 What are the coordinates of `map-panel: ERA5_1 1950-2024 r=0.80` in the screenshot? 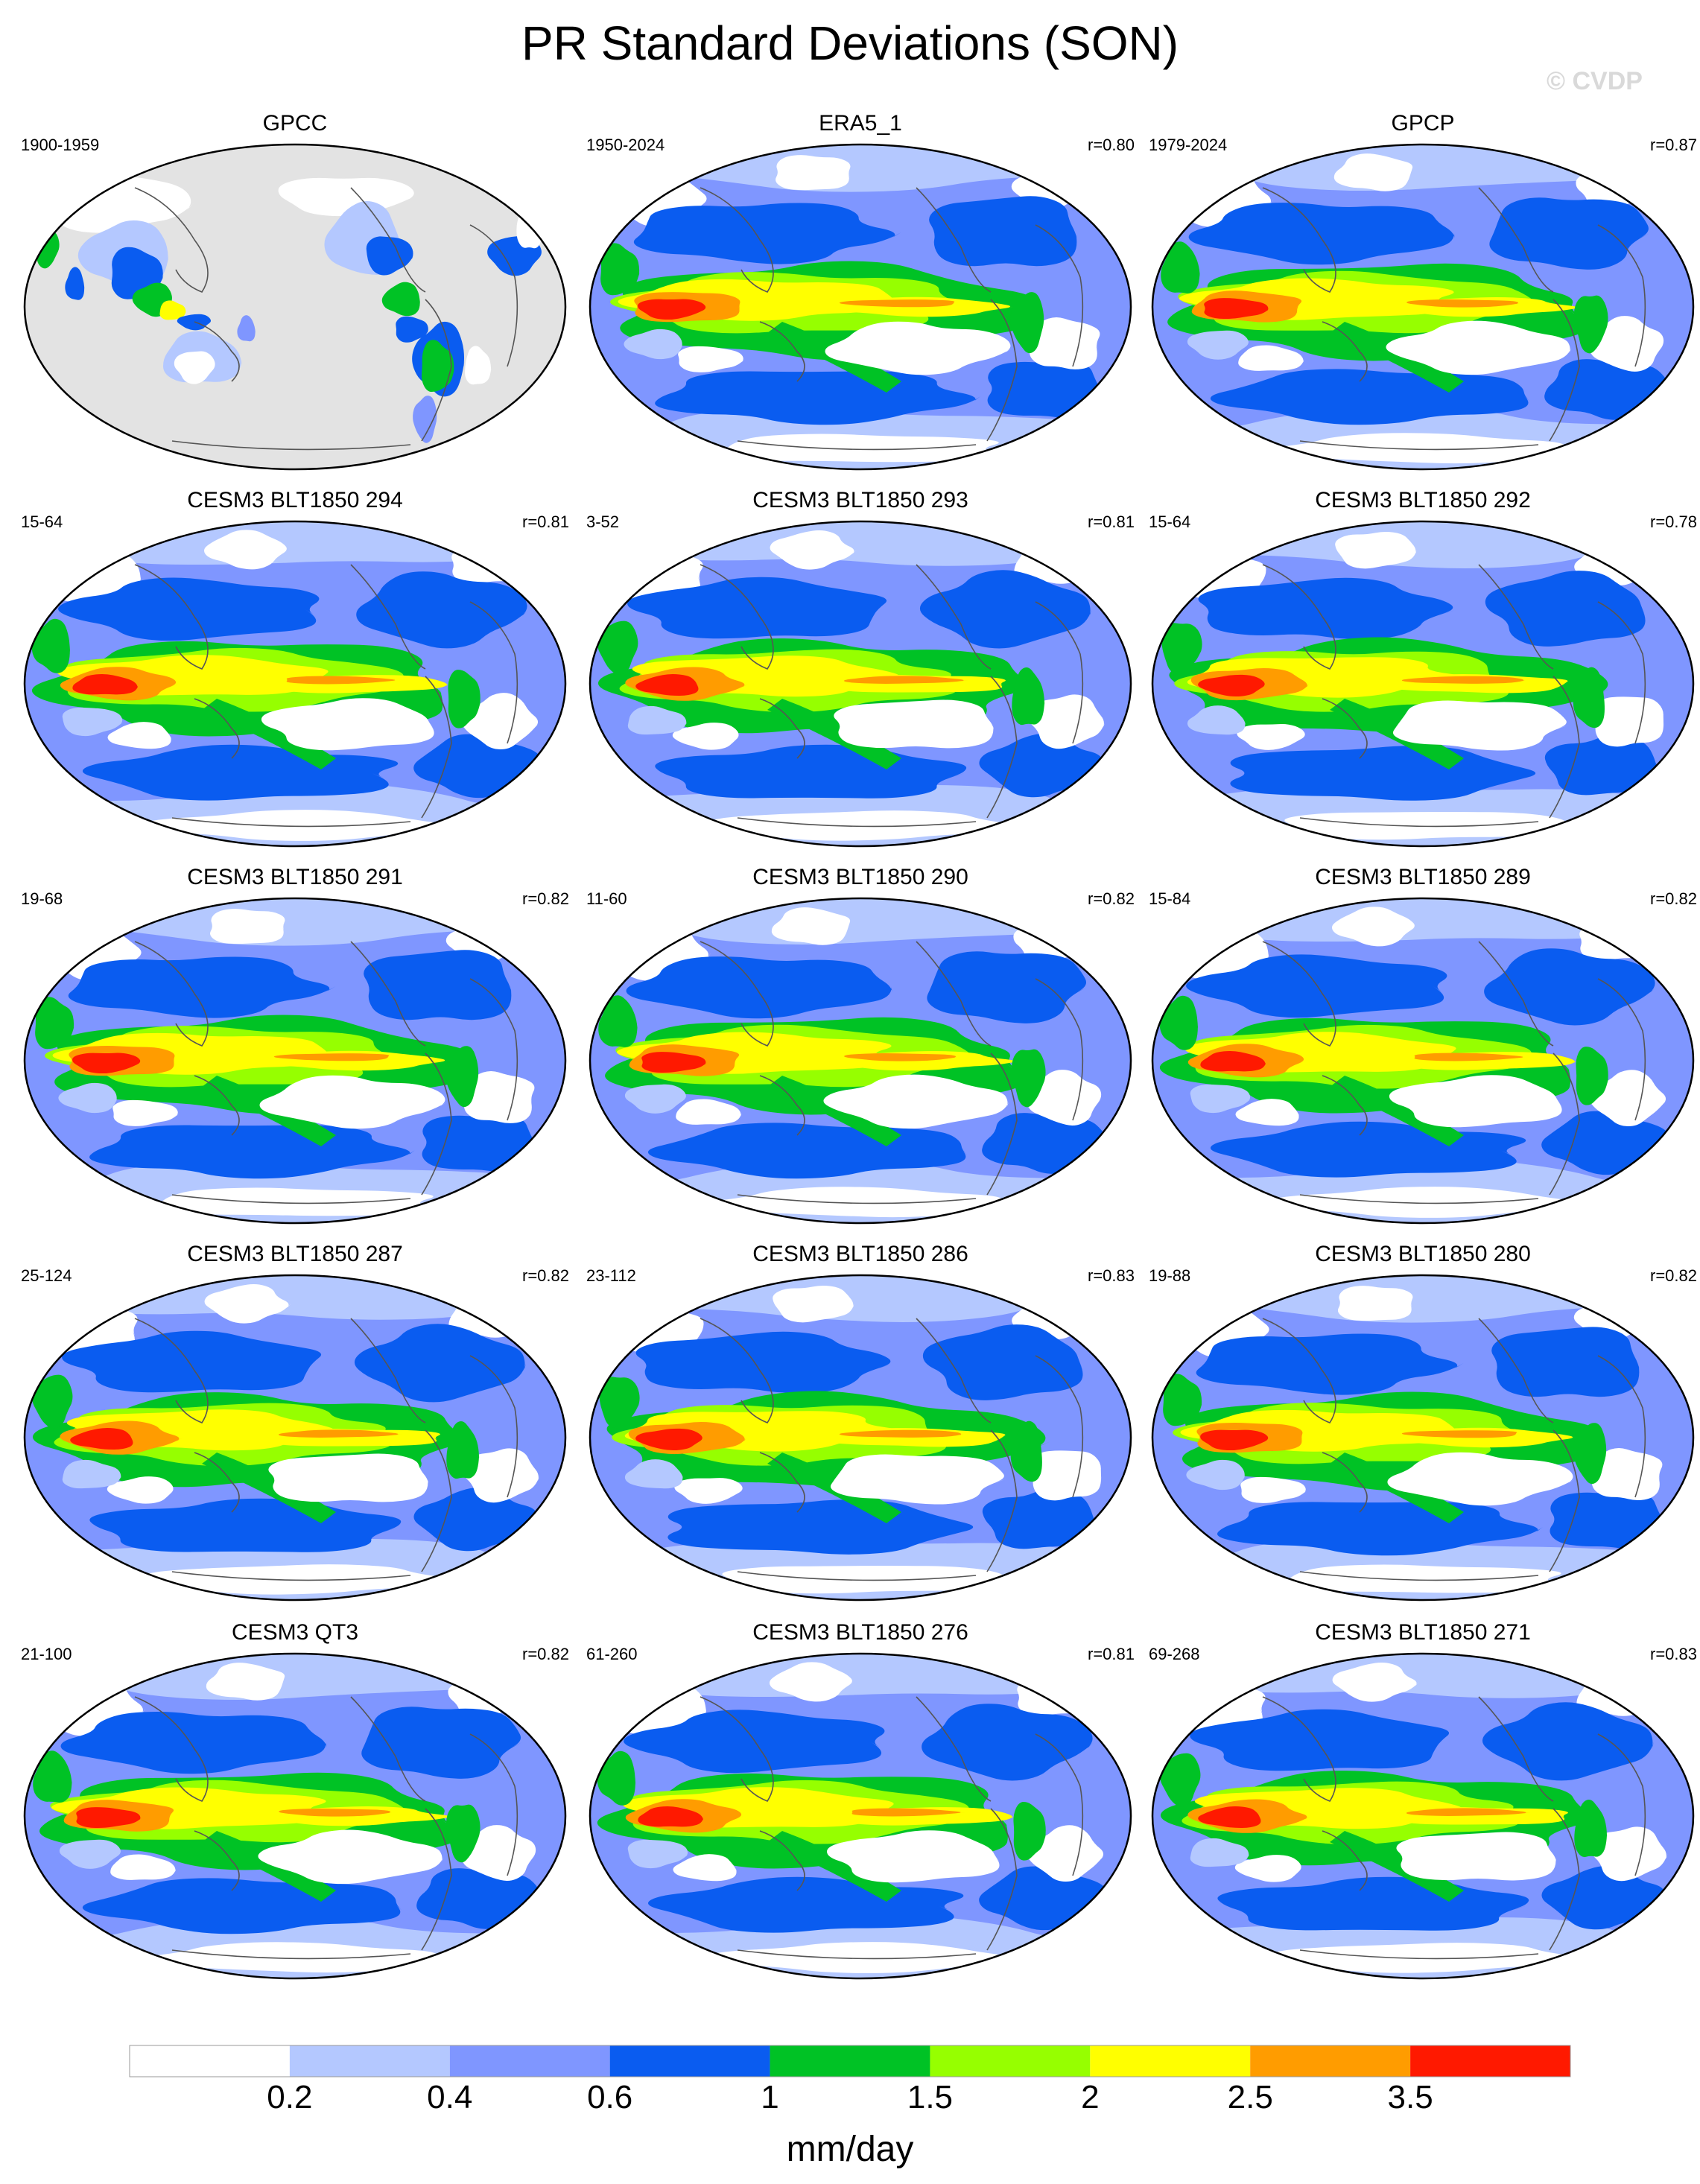 It's located at (860, 298).